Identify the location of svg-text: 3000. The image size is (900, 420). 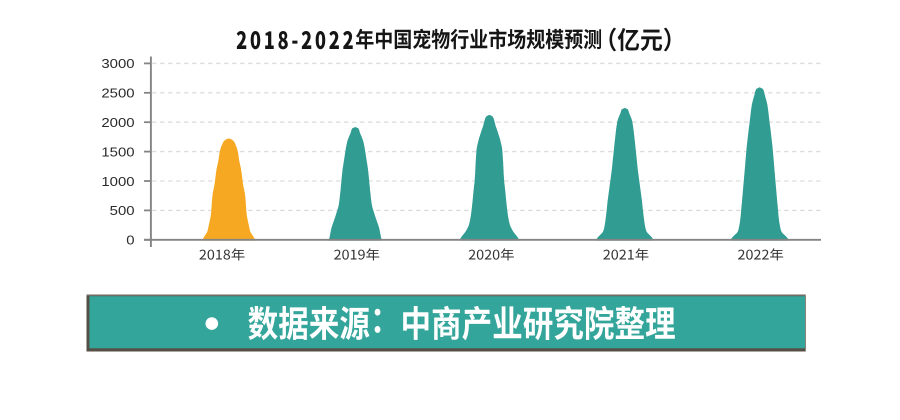
(117, 63).